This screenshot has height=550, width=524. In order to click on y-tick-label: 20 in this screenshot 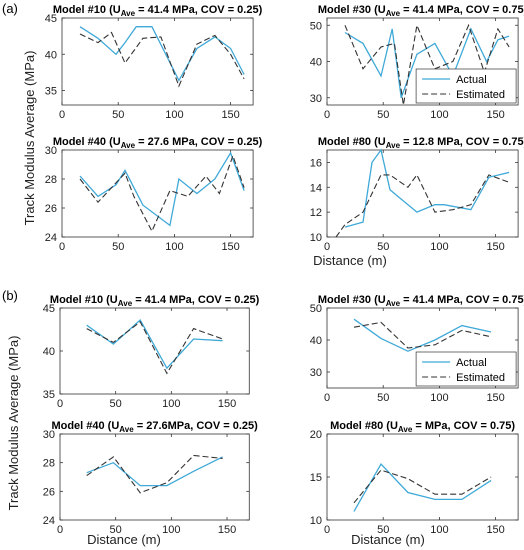, I will do `click(316, 435)`.